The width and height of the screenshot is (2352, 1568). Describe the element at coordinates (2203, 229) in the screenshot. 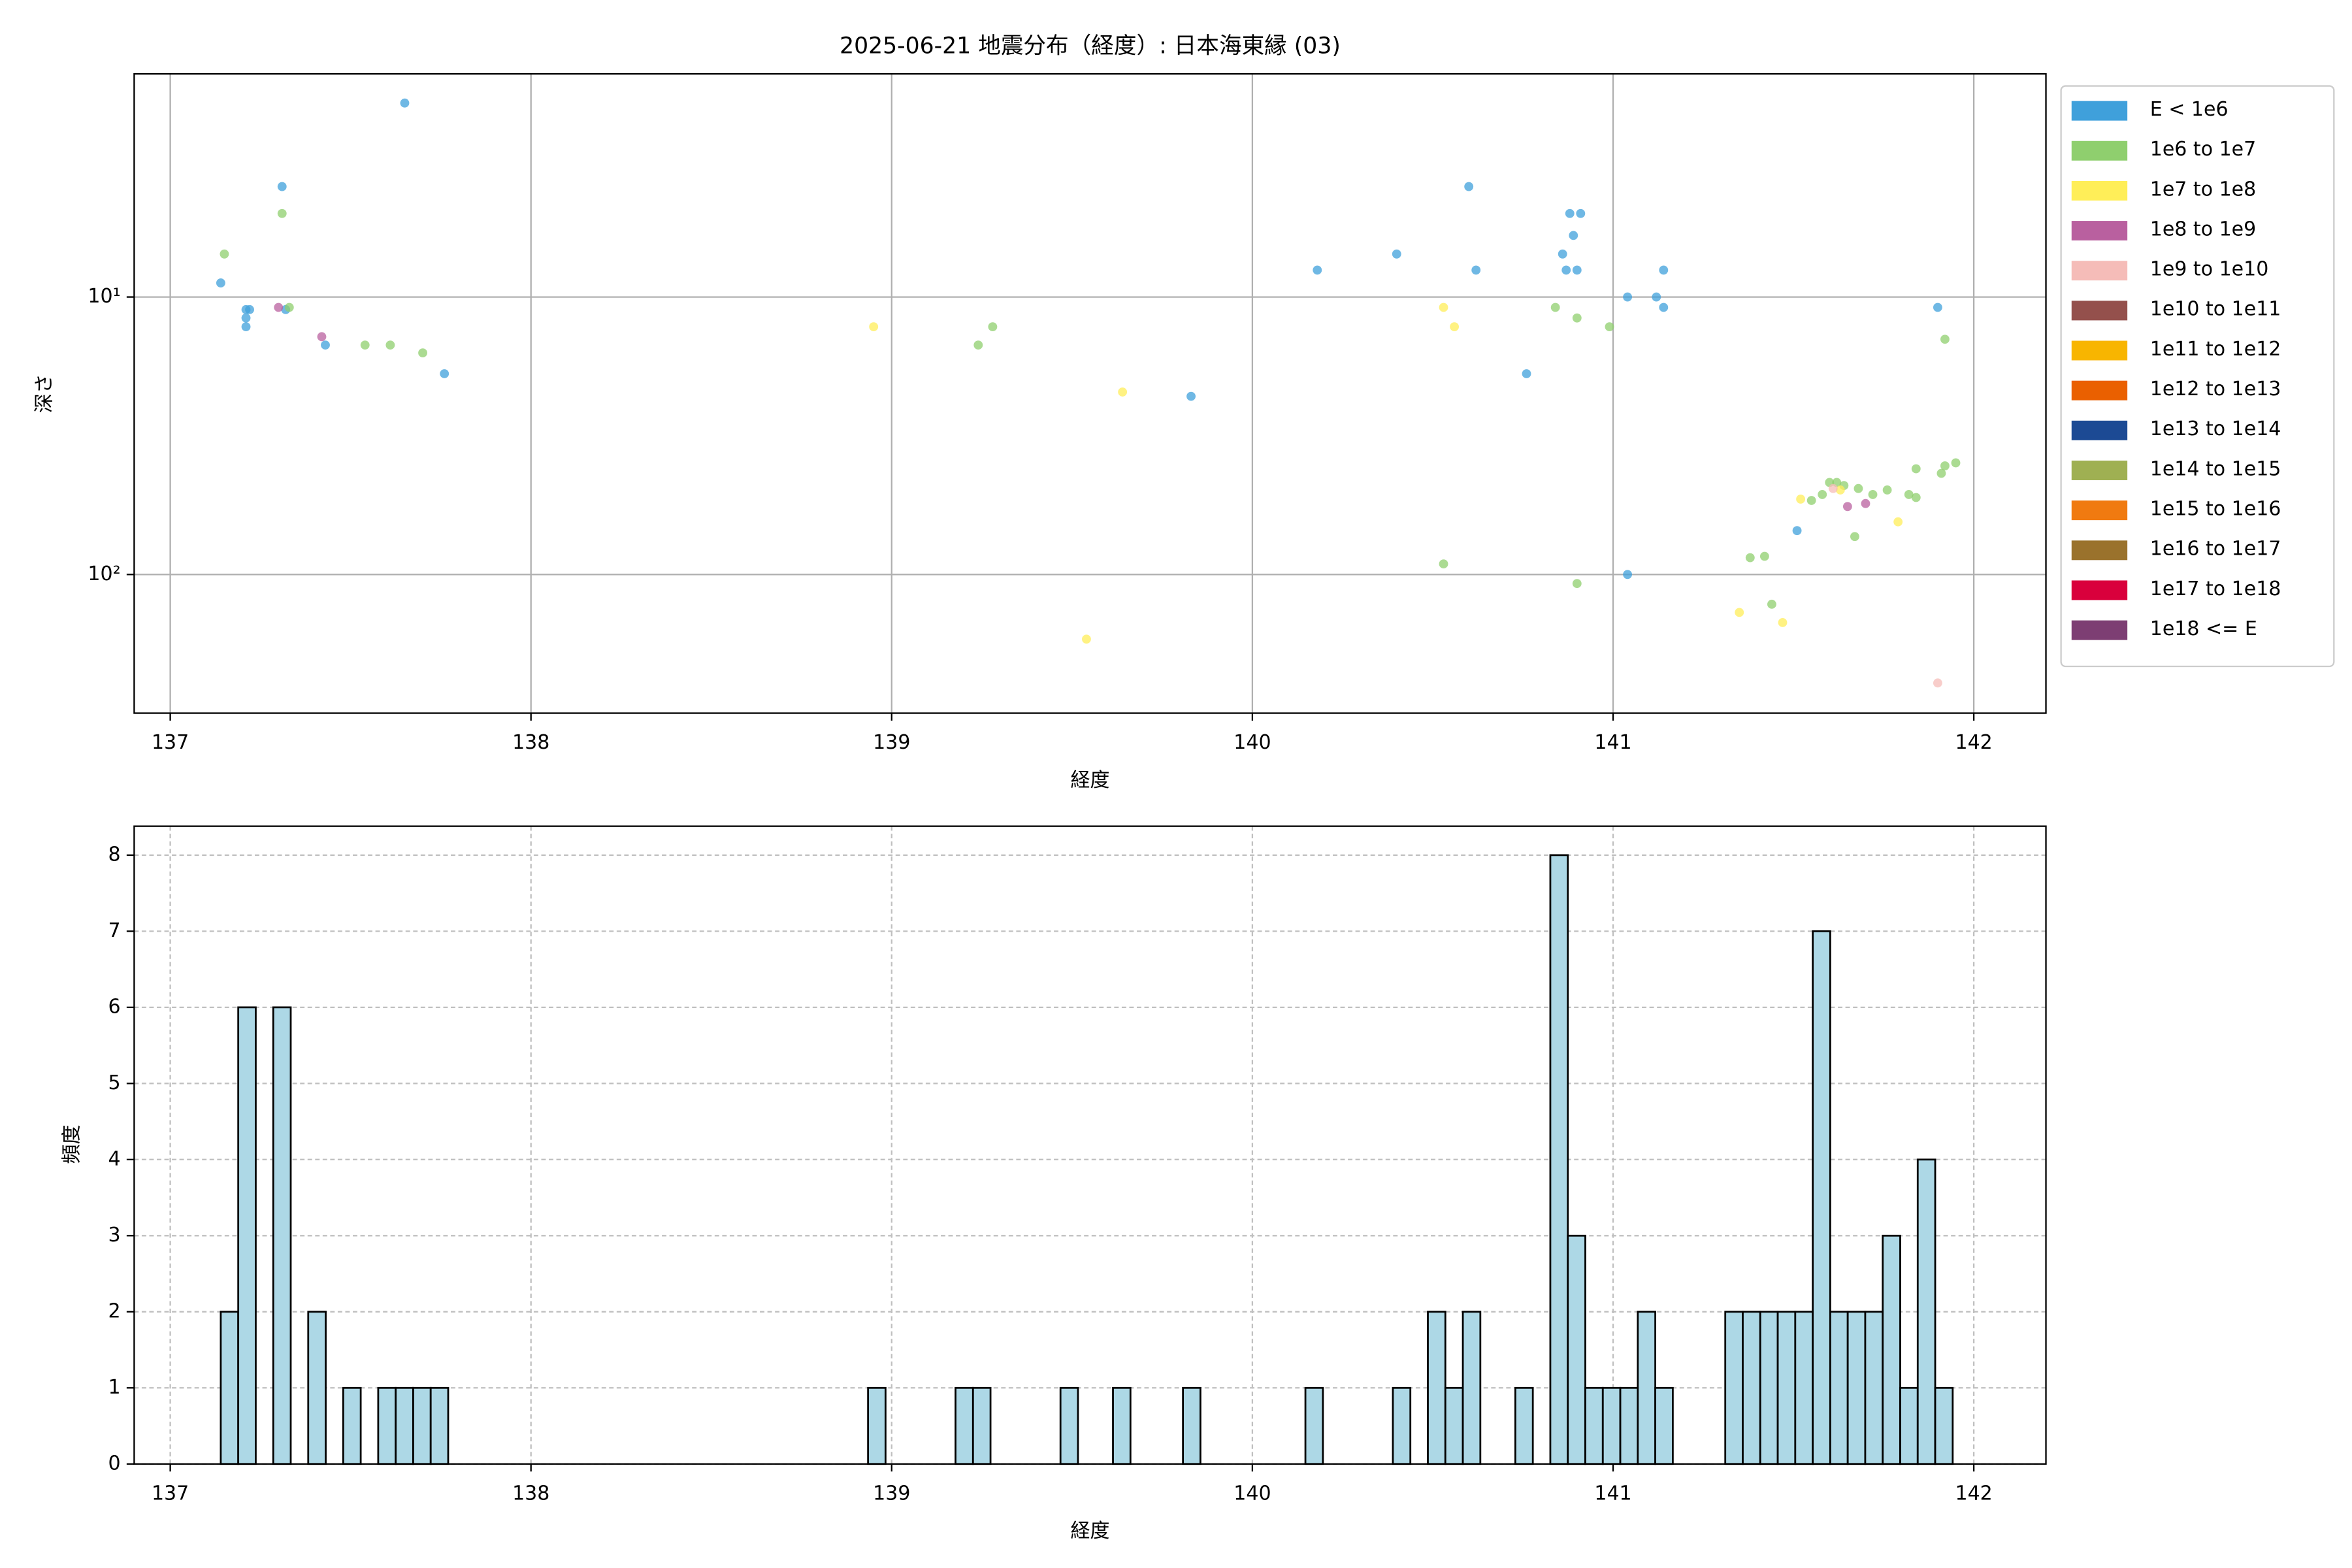

I see `legend-label: 1e8 to 1e9` at that location.